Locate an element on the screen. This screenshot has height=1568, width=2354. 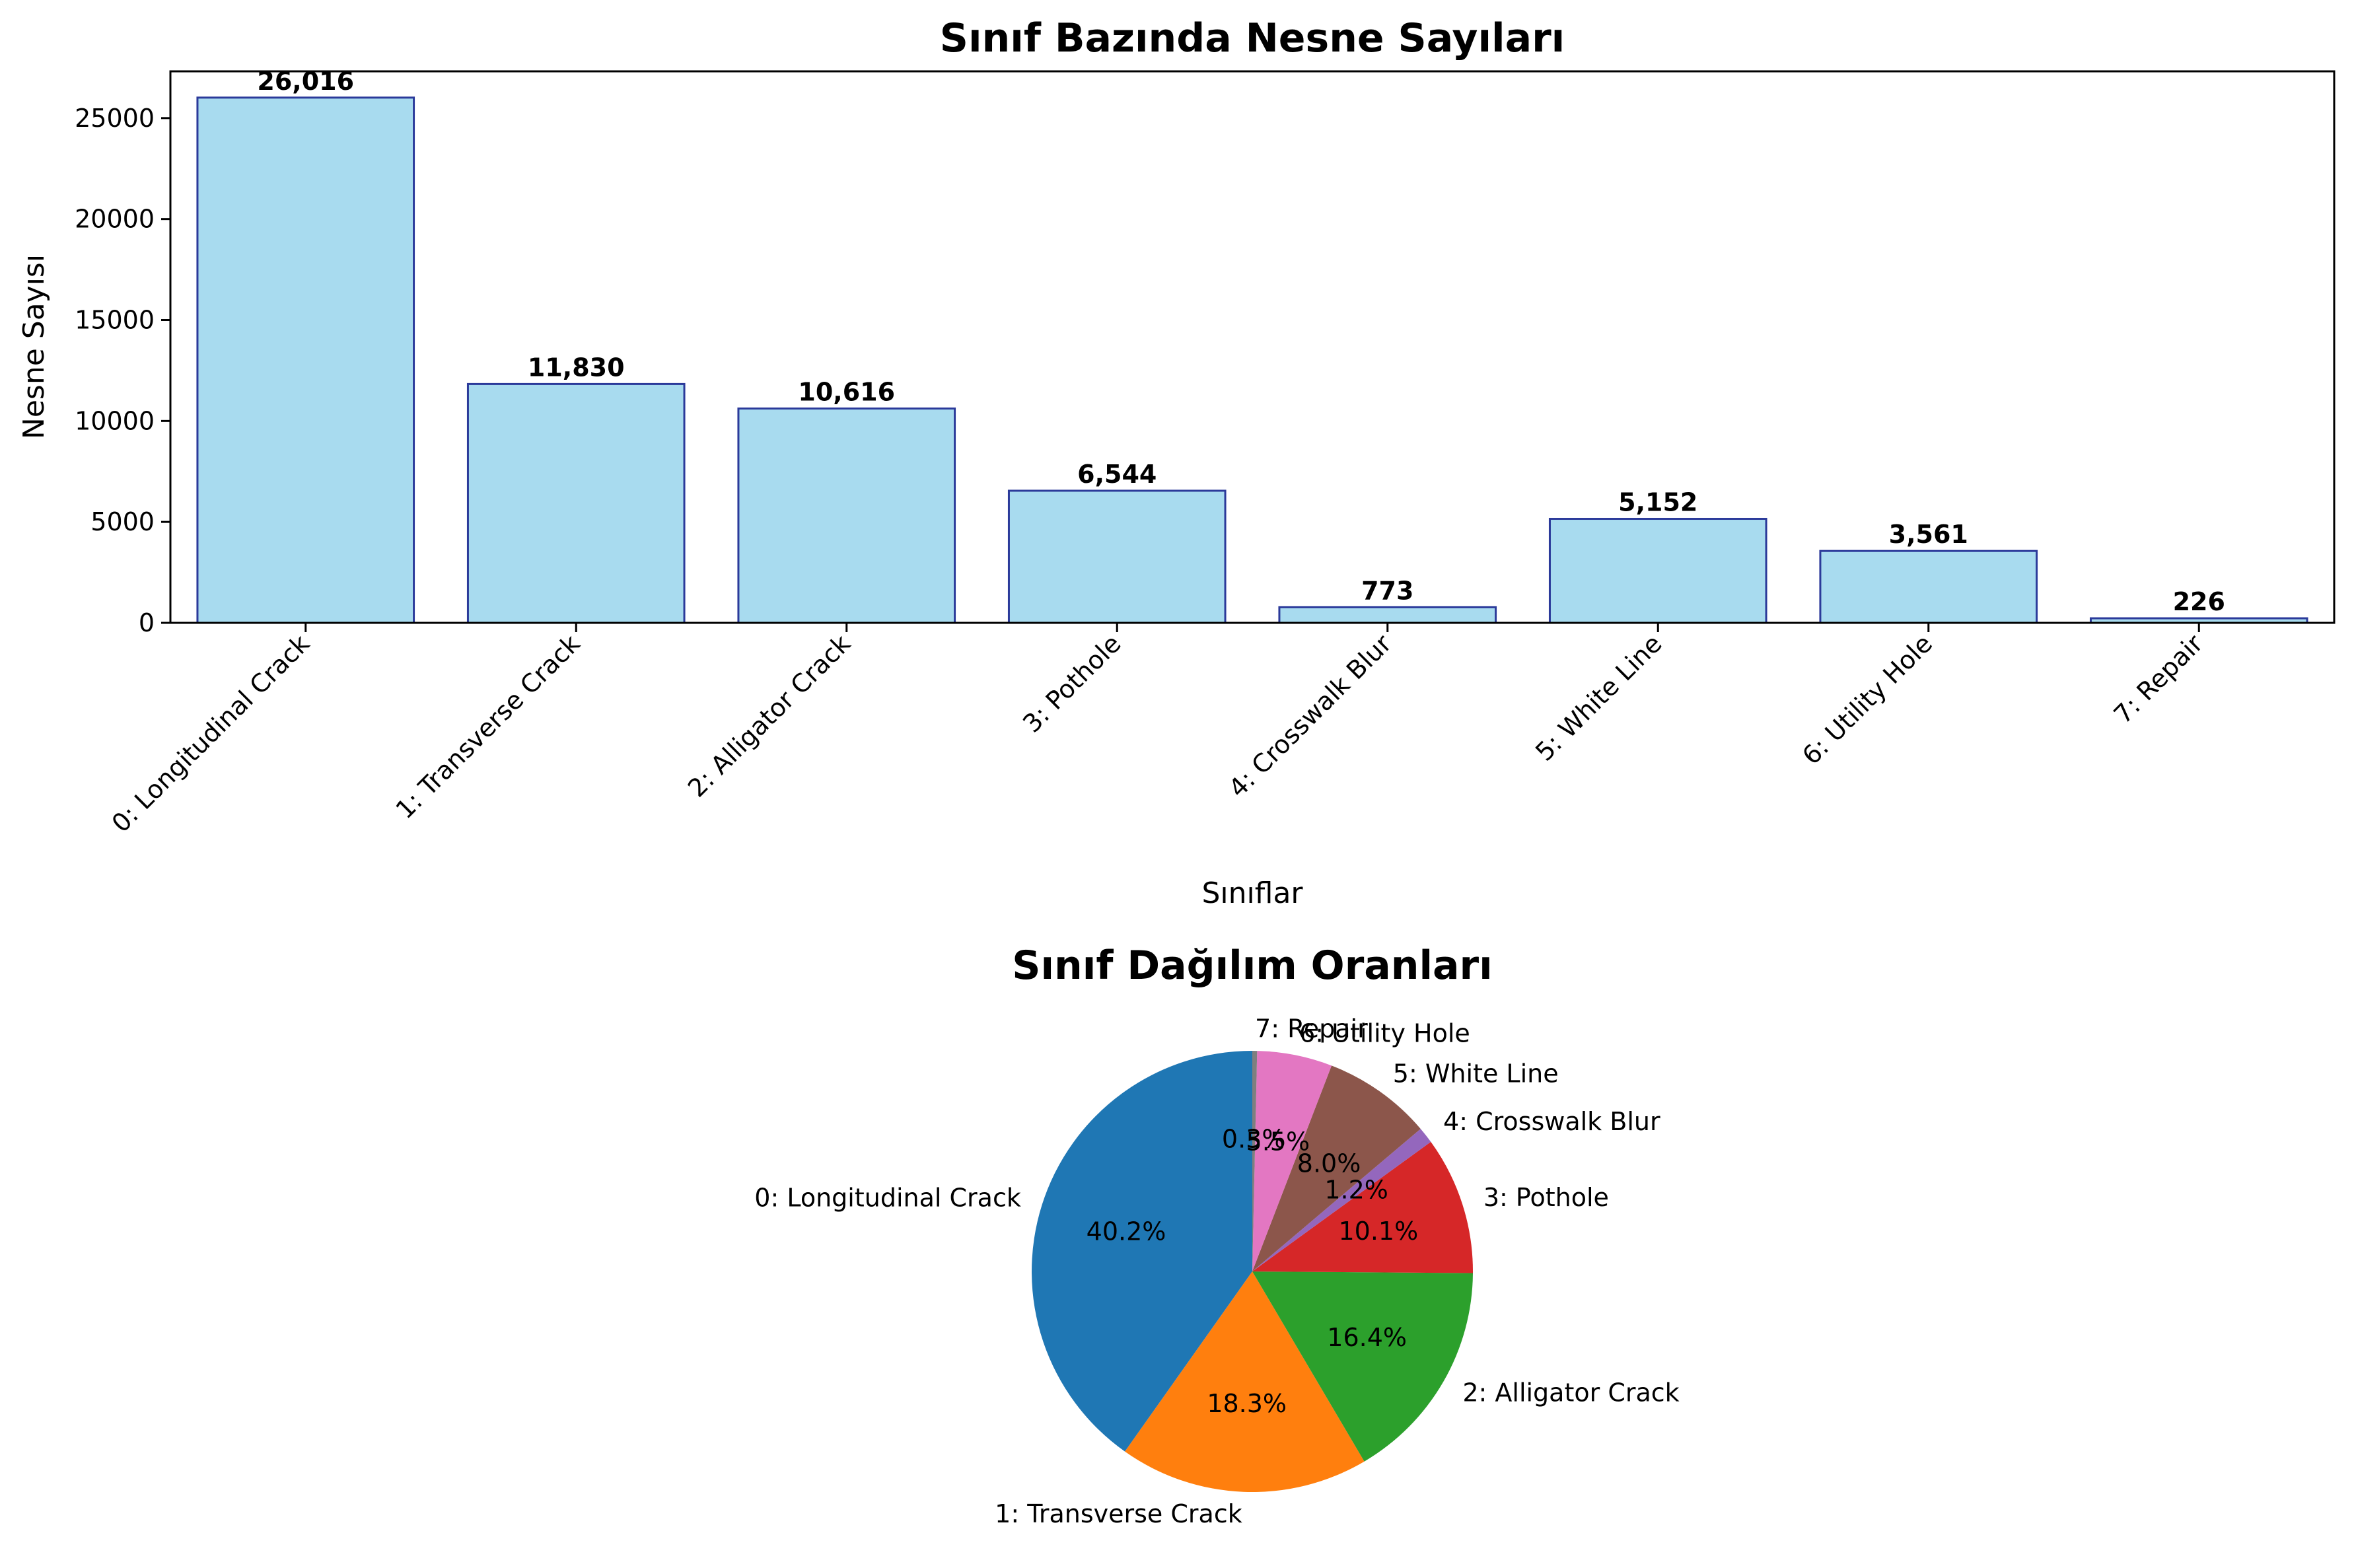
pie-slice-label: 3: Pothole is located at coordinates (1546, 1197).